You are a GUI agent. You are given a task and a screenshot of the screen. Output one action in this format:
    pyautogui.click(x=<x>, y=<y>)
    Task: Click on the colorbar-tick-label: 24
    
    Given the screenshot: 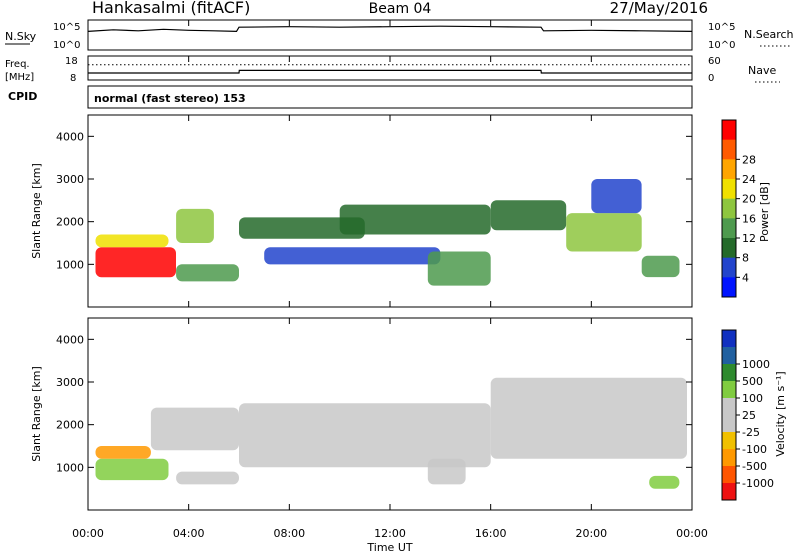 What is the action you would take?
    pyautogui.click(x=749, y=179)
    